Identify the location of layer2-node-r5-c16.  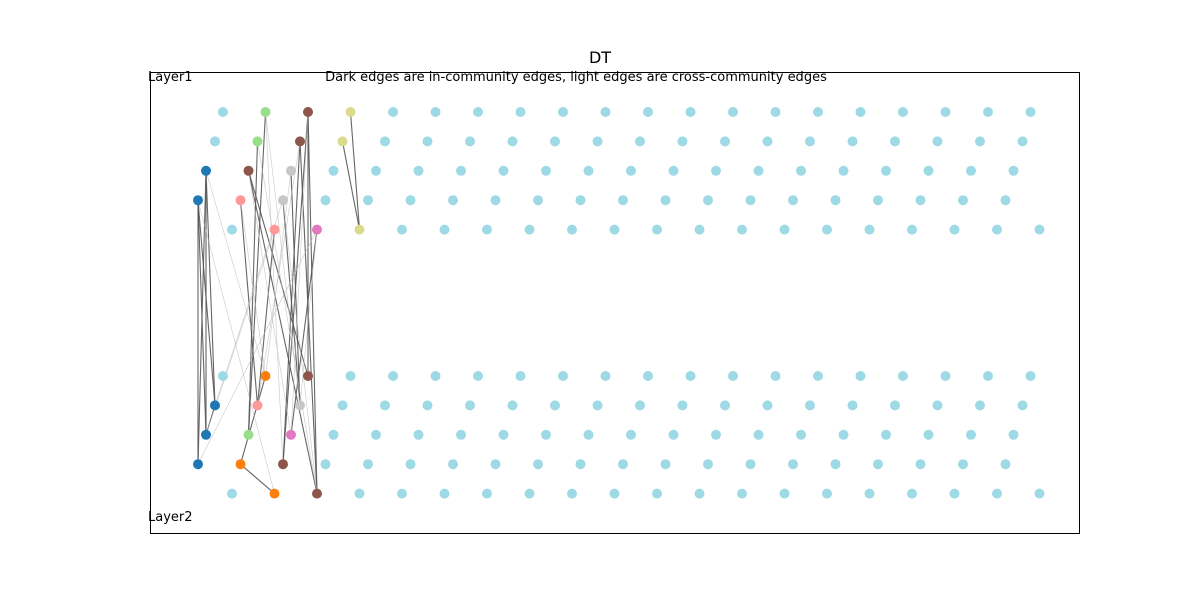
(912, 493).